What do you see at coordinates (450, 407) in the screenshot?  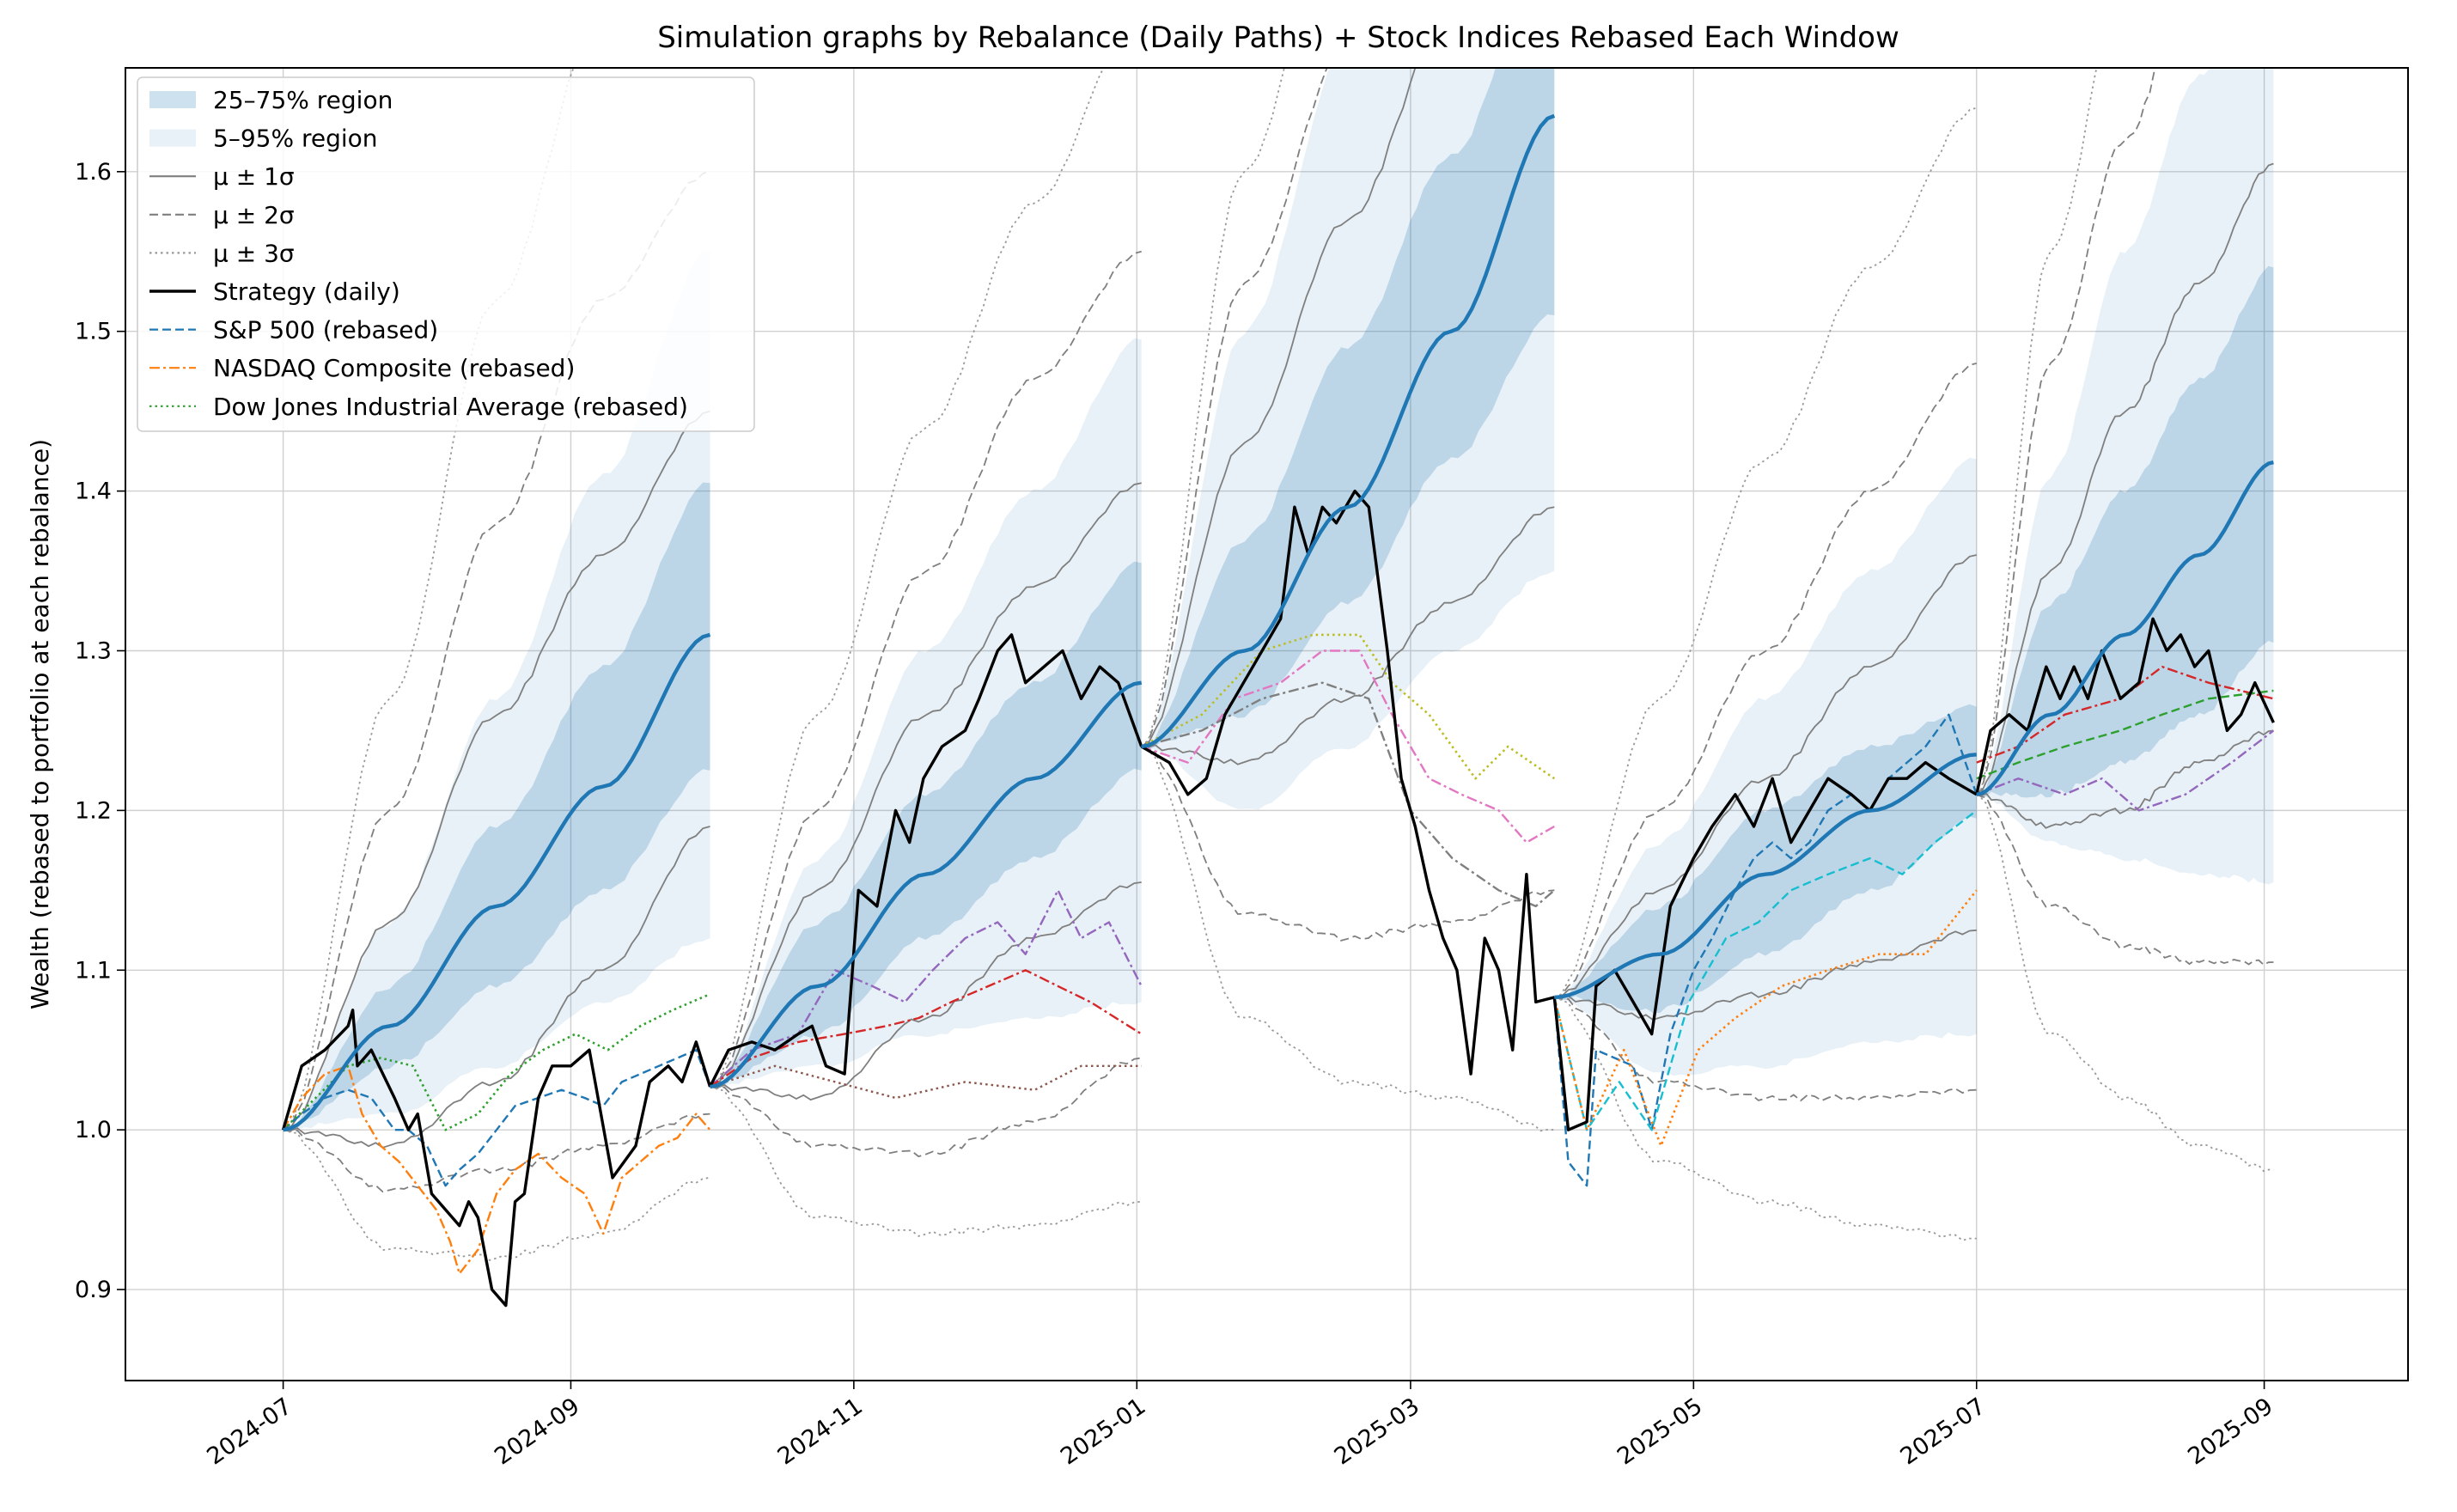 I see `legend-label: Dow Jones Industrial Average (rebased)` at bounding box center [450, 407].